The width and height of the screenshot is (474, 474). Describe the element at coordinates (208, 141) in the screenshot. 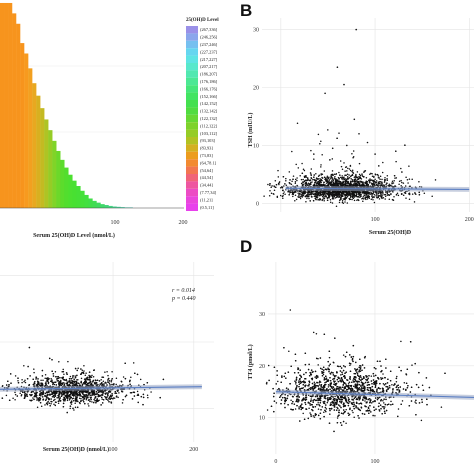

I see `panel-a-legend-label-15: (93,103]` at that location.